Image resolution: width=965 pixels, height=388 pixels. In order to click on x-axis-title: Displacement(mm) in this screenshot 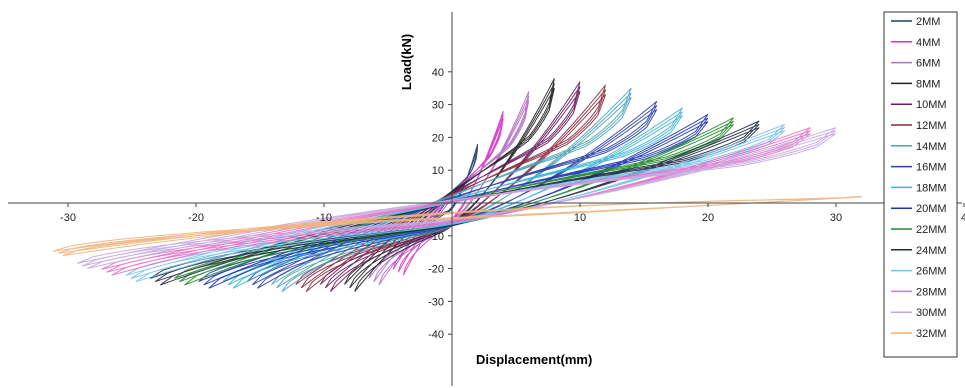, I will do `click(534, 359)`.